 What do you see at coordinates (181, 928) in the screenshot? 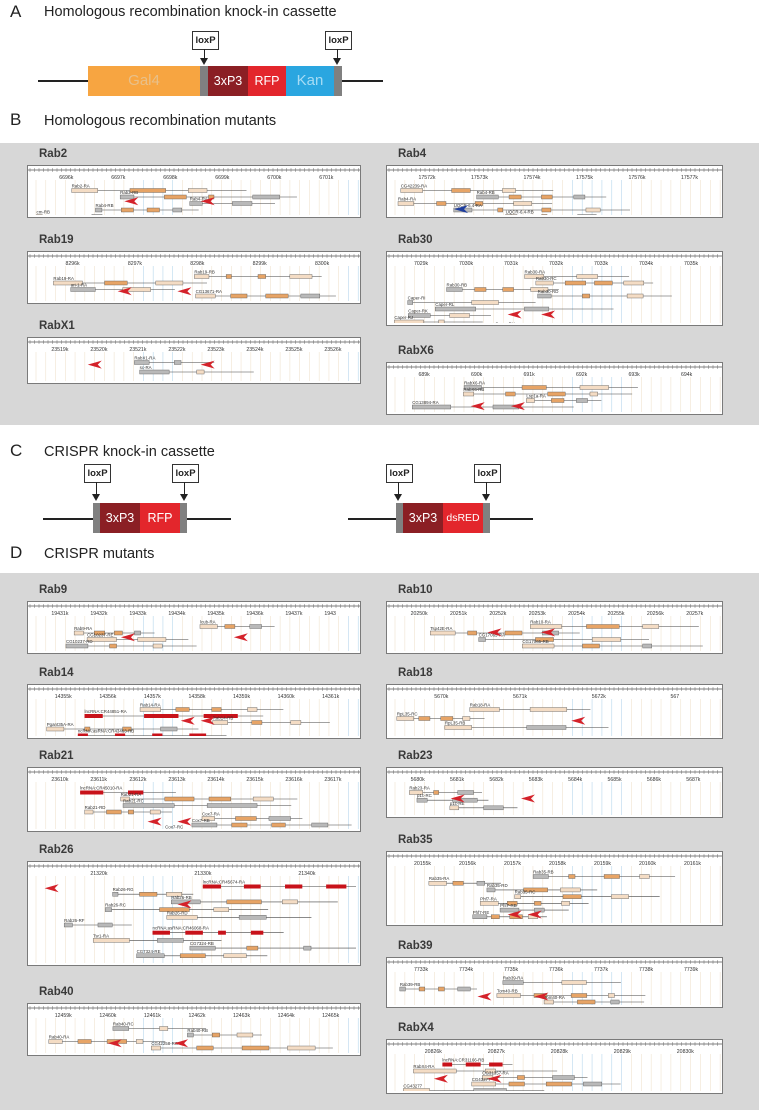
I see `transcript-label: ncRNA:asRNA:CR46068-RA` at bounding box center [181, 928].